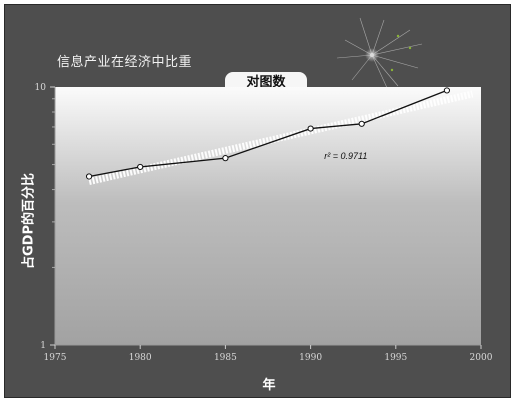 The height and width of the screenshot is (402, 515). I want to click on r-squared-label: r² = 0.9711, so click(345, 156).